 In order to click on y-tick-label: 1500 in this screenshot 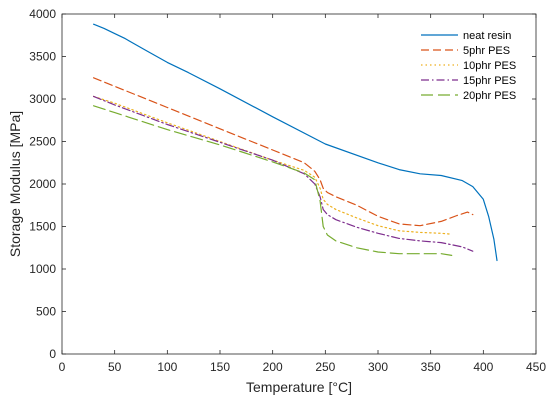, I will do `click(42, 227)`.